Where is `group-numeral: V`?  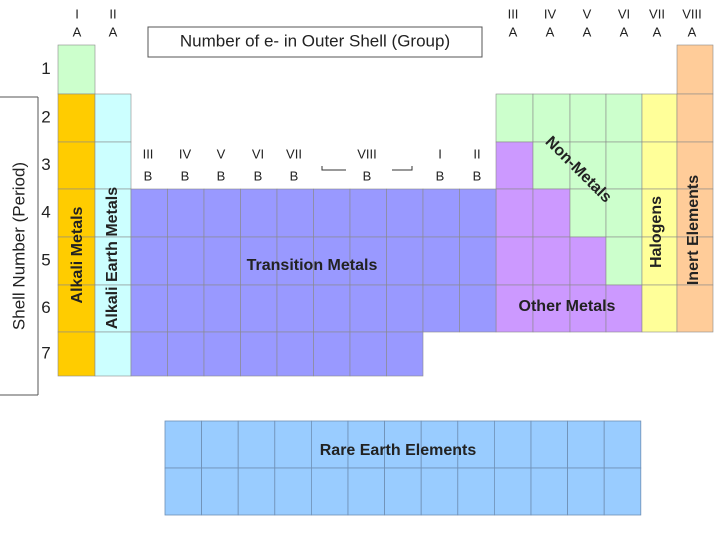 group-numeral: V is located at coordinates (587, 13).